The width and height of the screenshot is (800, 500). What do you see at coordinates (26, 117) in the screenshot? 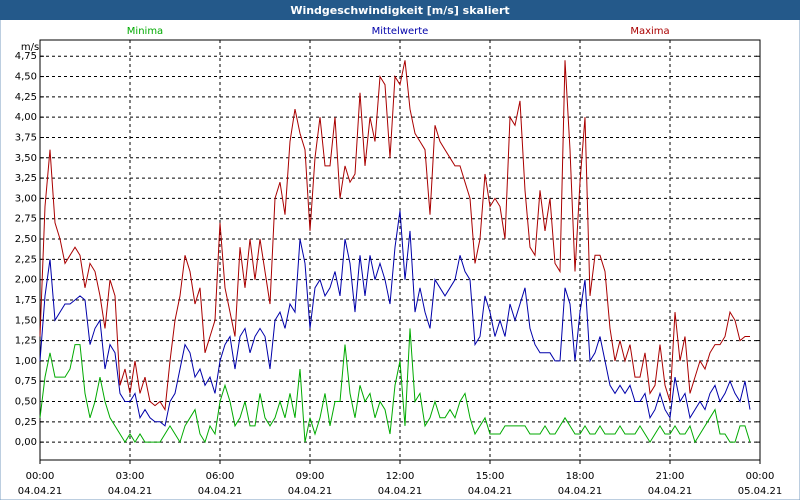
I see `y-tick-label: 4,00` at bounding box center [26, 117].